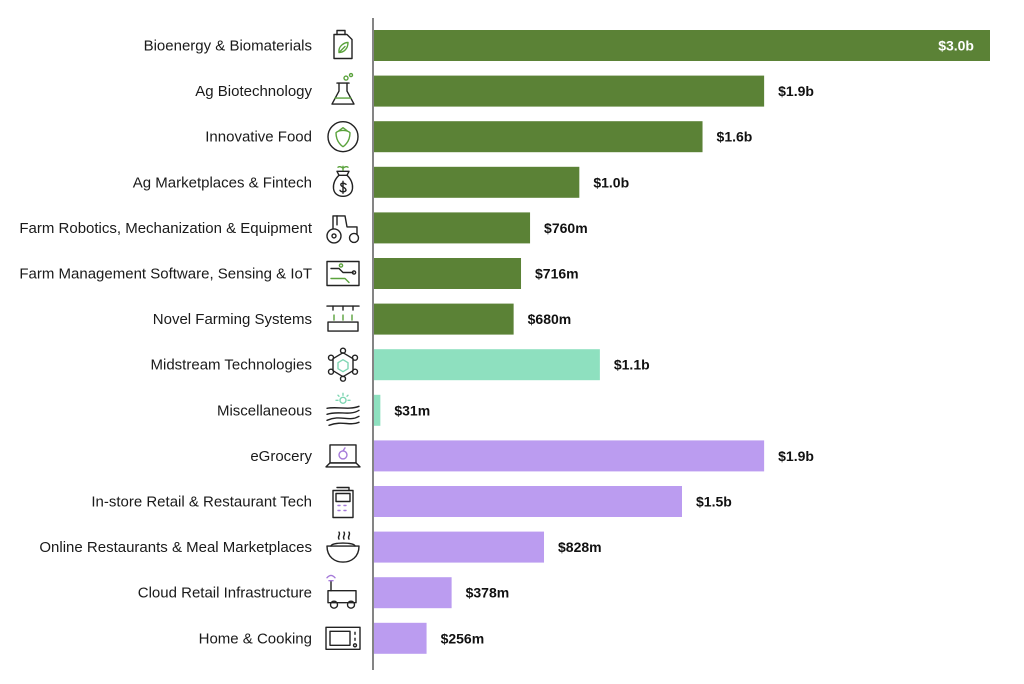  What do you see at coordinates (714, 502) in the screenshot?
I see `data-label: $1.5b` at bounding box center [714, 502].